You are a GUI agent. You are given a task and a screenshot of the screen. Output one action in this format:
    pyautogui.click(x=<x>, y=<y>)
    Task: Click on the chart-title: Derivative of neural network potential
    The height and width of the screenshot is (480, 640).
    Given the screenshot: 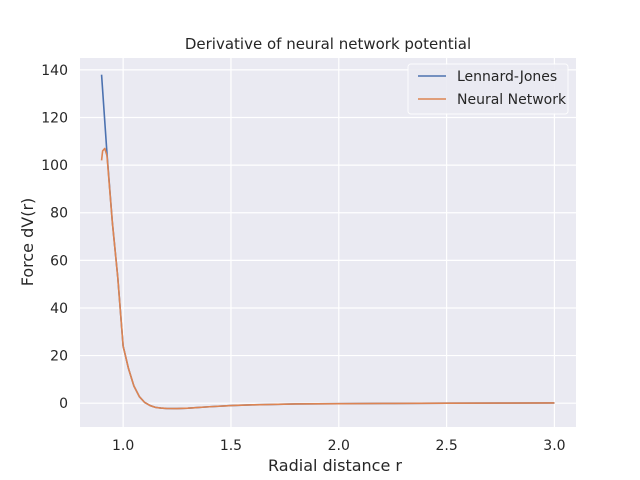 What is the action you would take?
    pyautogui.click(x=328, y=44)
    